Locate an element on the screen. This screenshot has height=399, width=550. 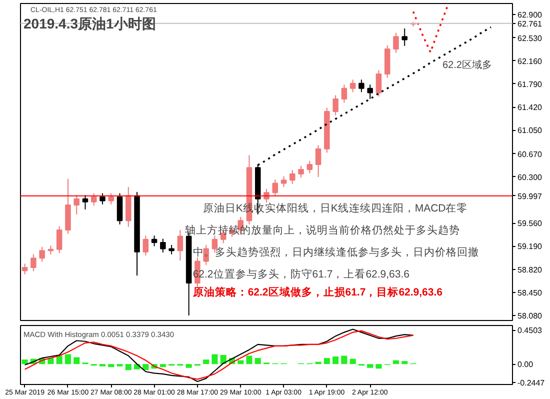
y-tick-label: 0.00 is located at coordinates (526, 365).